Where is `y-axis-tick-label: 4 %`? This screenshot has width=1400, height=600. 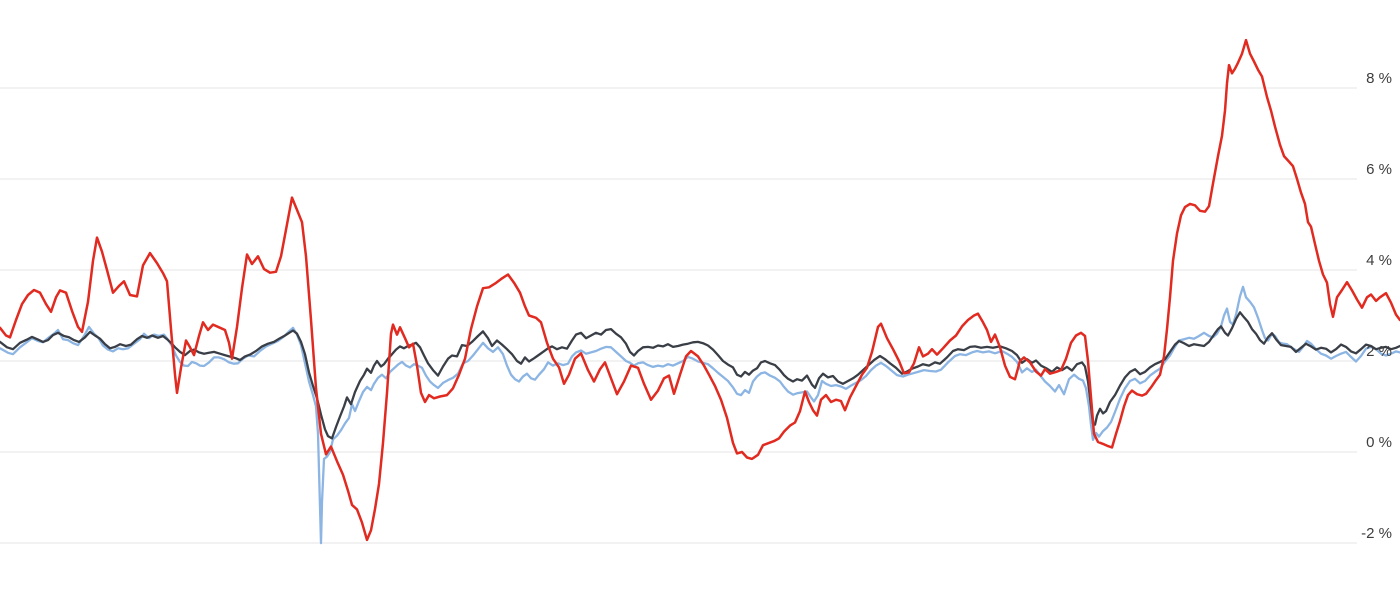 y-axis-tick-label: 4 % is located at coordinates (1379, 260).